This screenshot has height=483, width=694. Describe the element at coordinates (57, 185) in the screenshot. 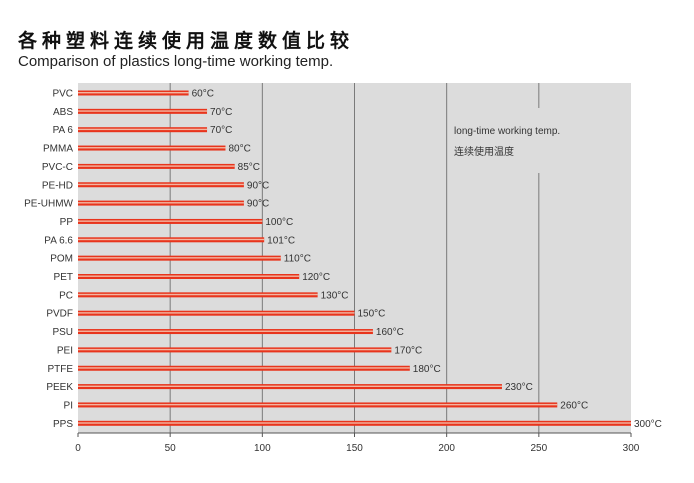

I see `category-label: PE-HD` at that location.